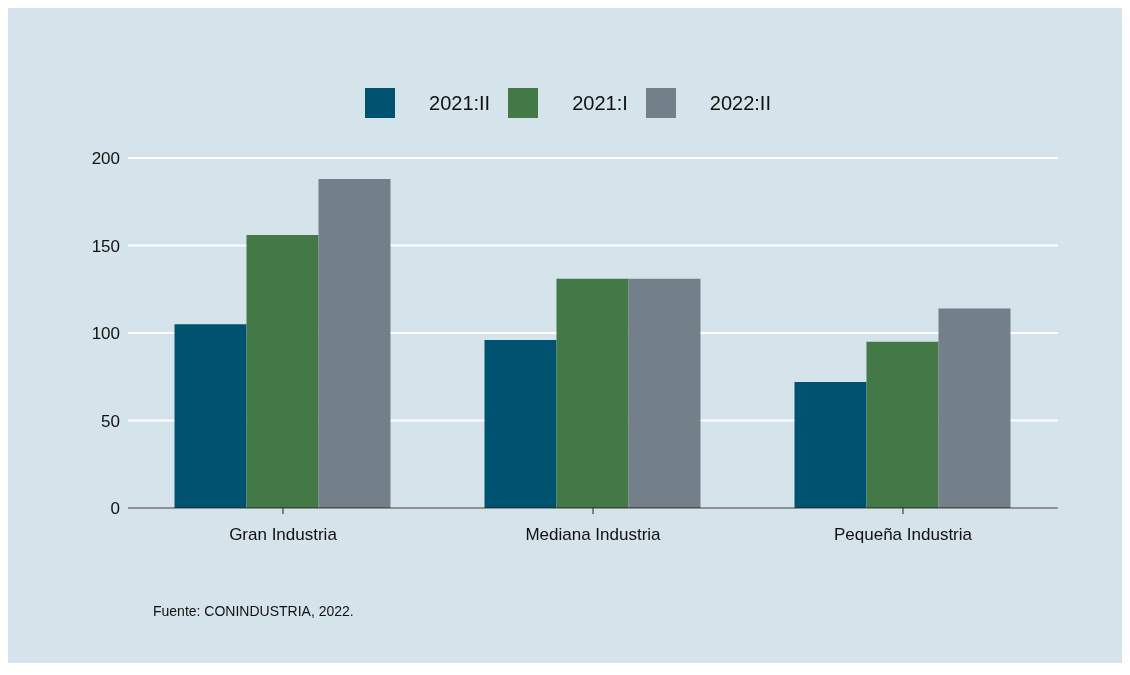 The height and width of the screenshot is (675, 1130). Describe the element at coordinates (460, 103) in the screenshot. I see `legend-label: 2021:II` at that location.